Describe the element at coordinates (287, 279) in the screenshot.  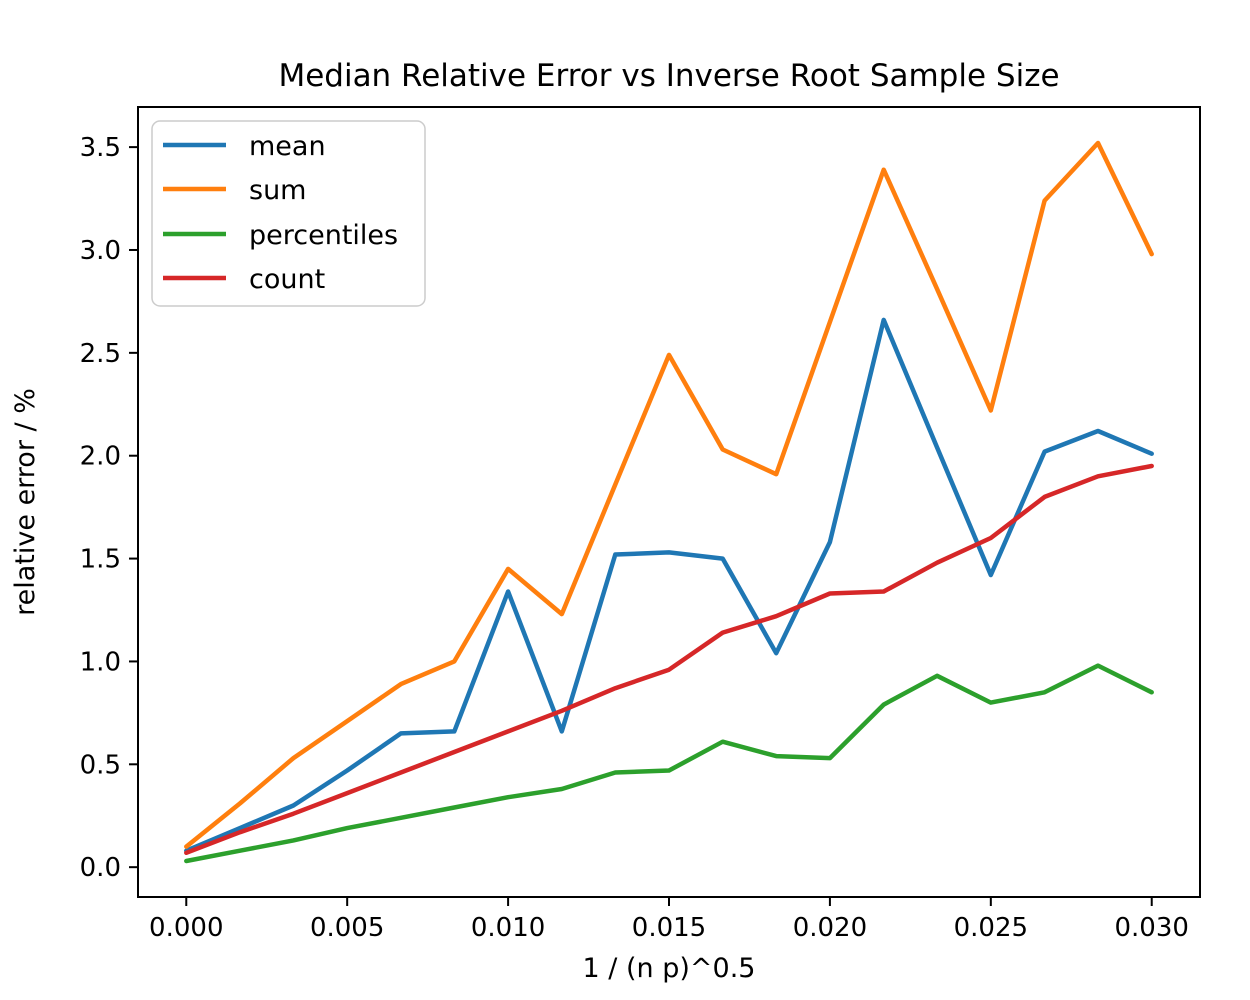
I see `legend-label-count: count` at that location.